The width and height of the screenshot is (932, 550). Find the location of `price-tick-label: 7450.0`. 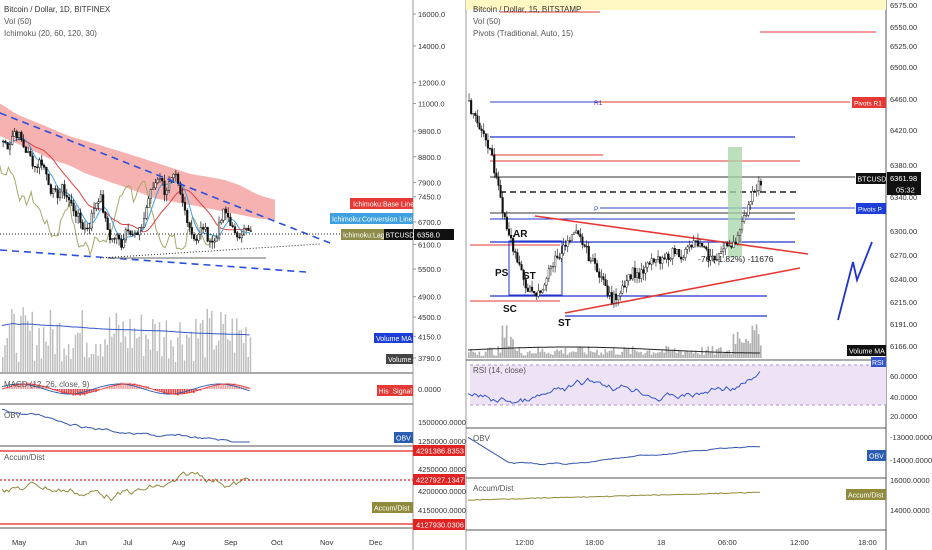

price-tick-label: 7450.0 is located at coordinates (429, 197).